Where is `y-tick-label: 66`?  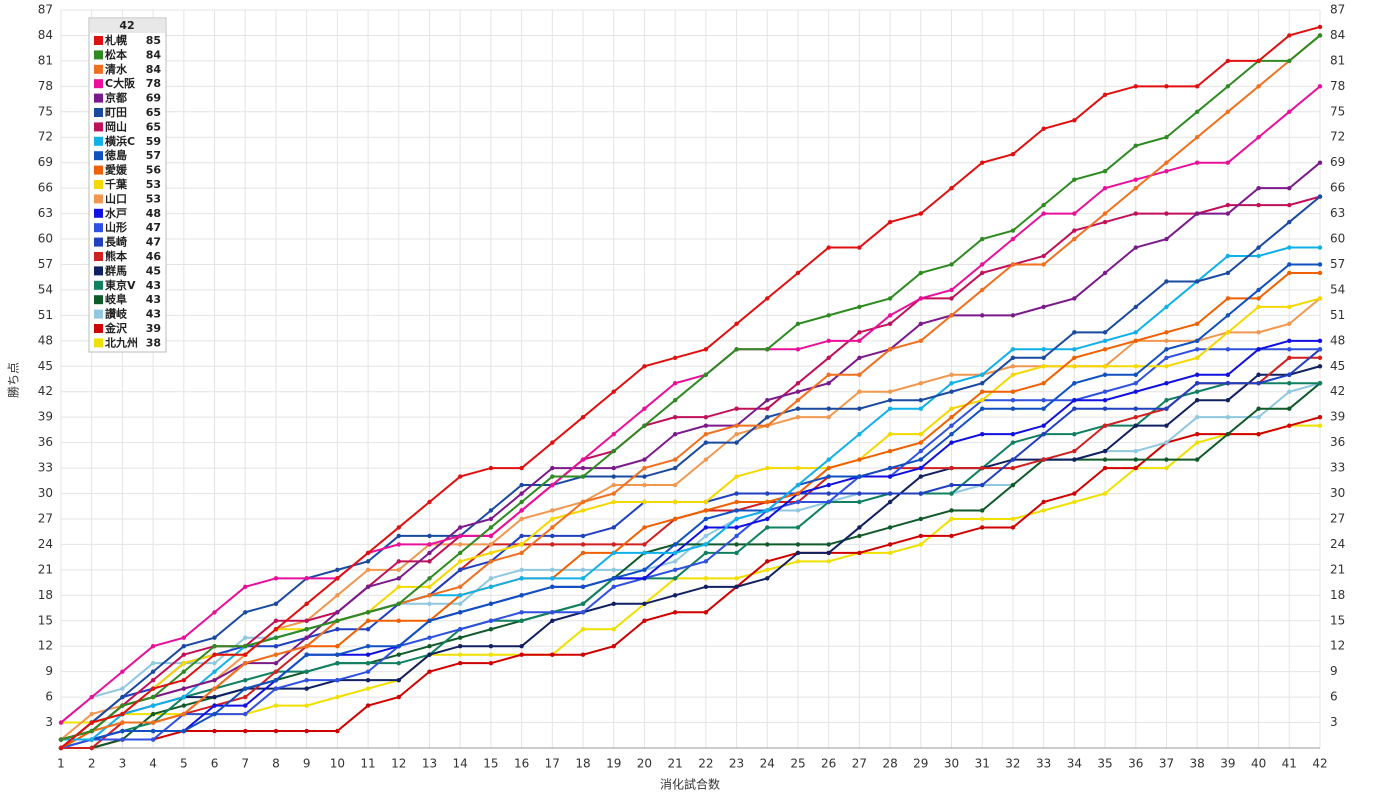 y-tick-label: 66 is located at coordinates (45, 188).